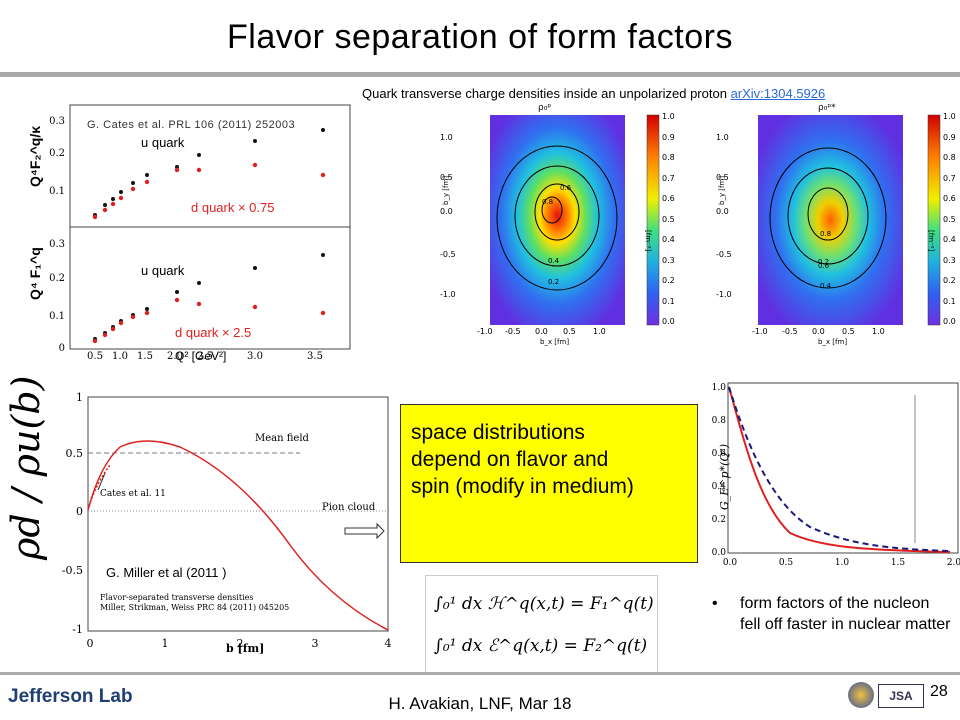 This screenshot has height=720, width=960. What do you see at coordinates (145, 355) in the screenshot?
I see `ff-xtick: 1.5` at bounding box center [145, 355].